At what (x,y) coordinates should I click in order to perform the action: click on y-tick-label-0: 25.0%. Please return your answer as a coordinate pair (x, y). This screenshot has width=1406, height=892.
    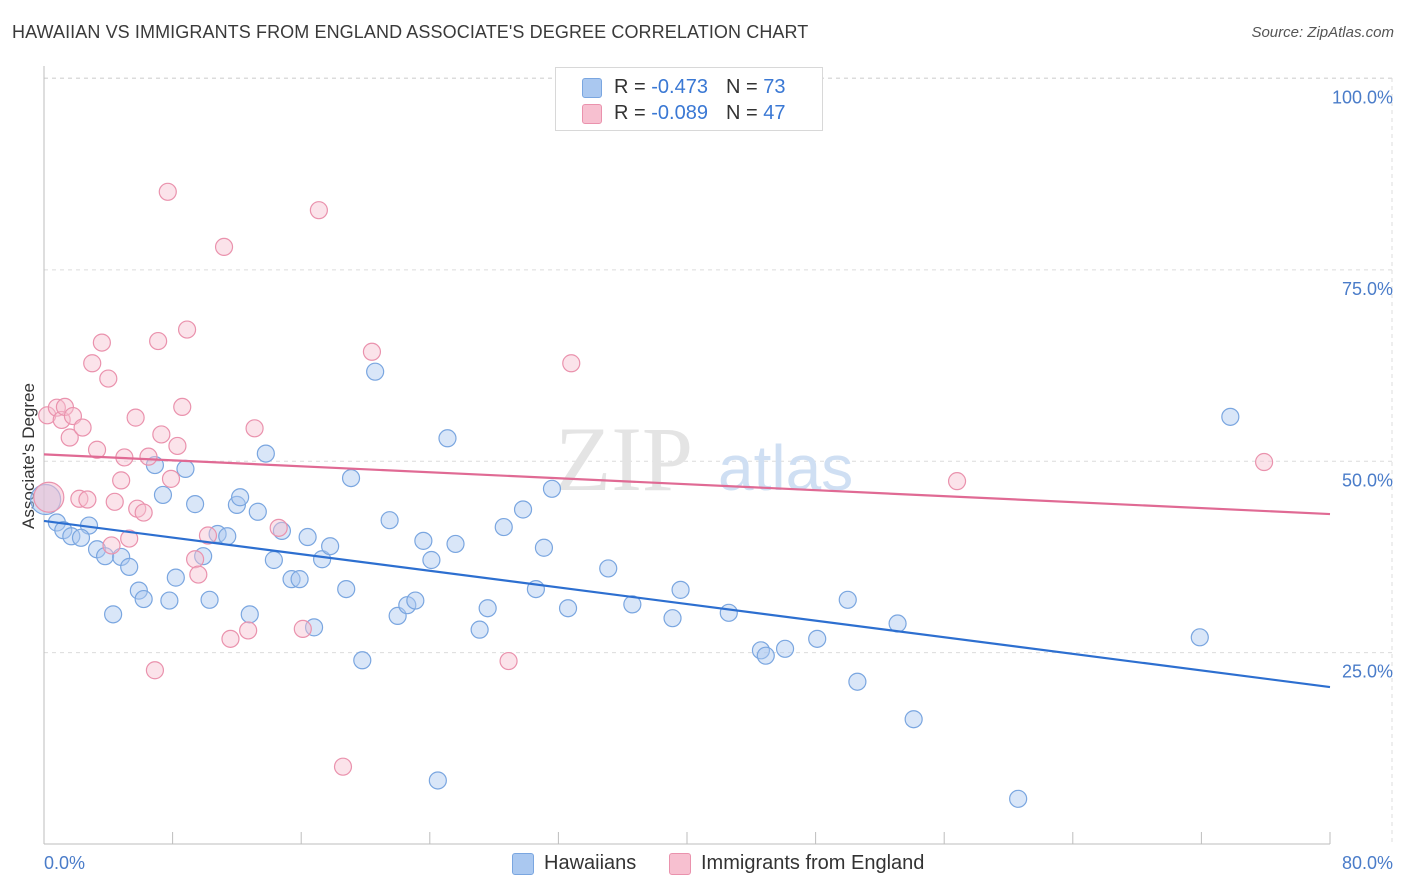
    Looking at the image, I should click on (1367, 672).